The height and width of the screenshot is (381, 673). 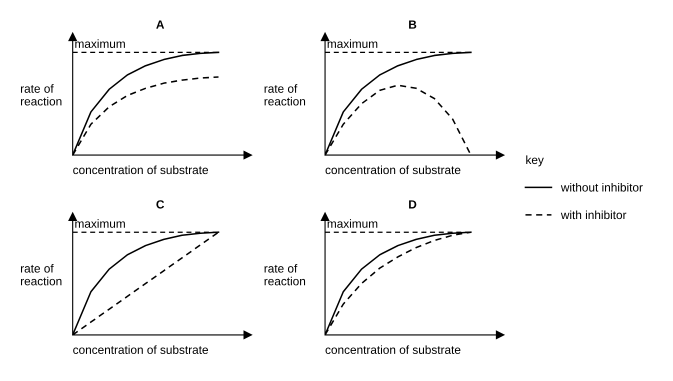 What do you see at coordinates (160, 204) in the screenshot?
I see `chart-title: C` at bounding box center [160, 204].